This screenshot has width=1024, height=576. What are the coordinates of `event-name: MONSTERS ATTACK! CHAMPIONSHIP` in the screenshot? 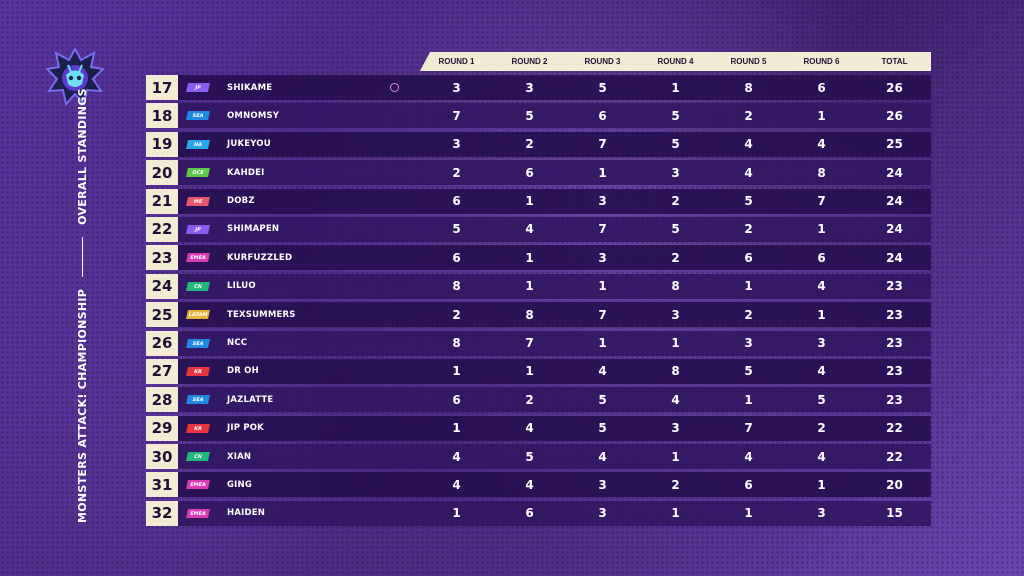 It's located at (82, 405).